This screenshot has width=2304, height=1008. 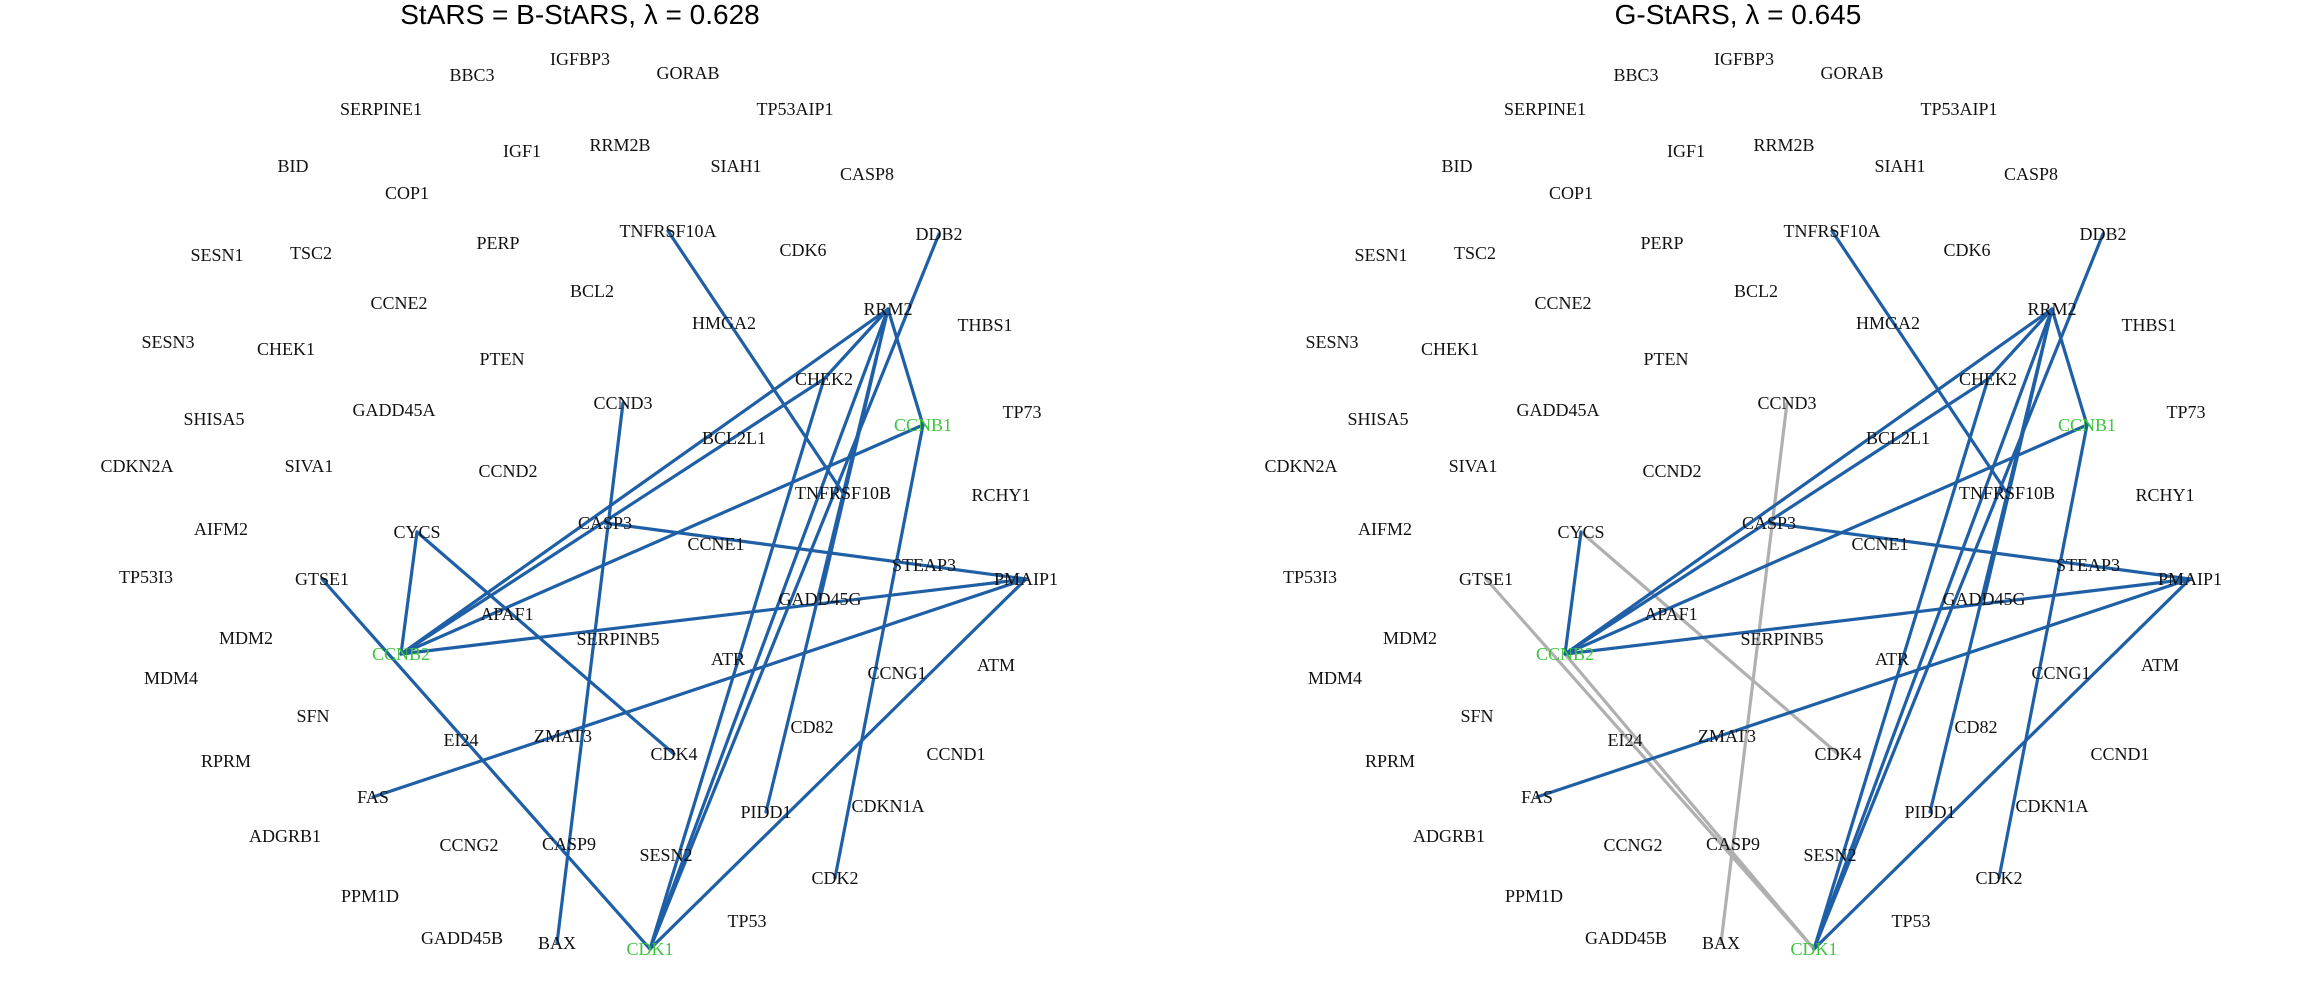 What do you see at coordinates (171, 678) in the screenshot?
I see `node-label-mdm4: MDM4` at bounding box center [171, 678].